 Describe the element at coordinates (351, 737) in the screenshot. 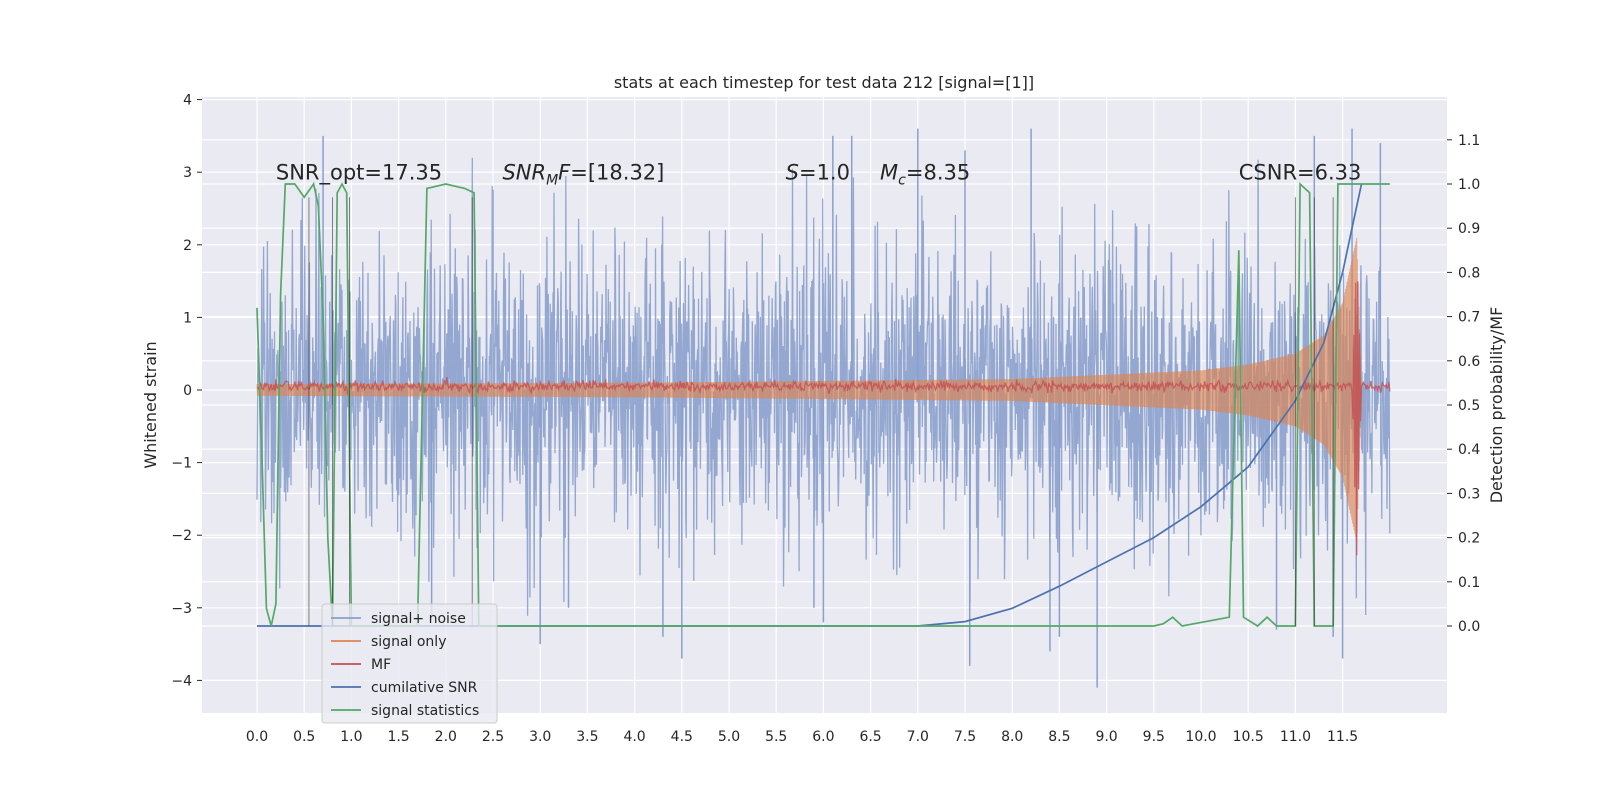

I see `x-tick-label: 1.0` at that location.